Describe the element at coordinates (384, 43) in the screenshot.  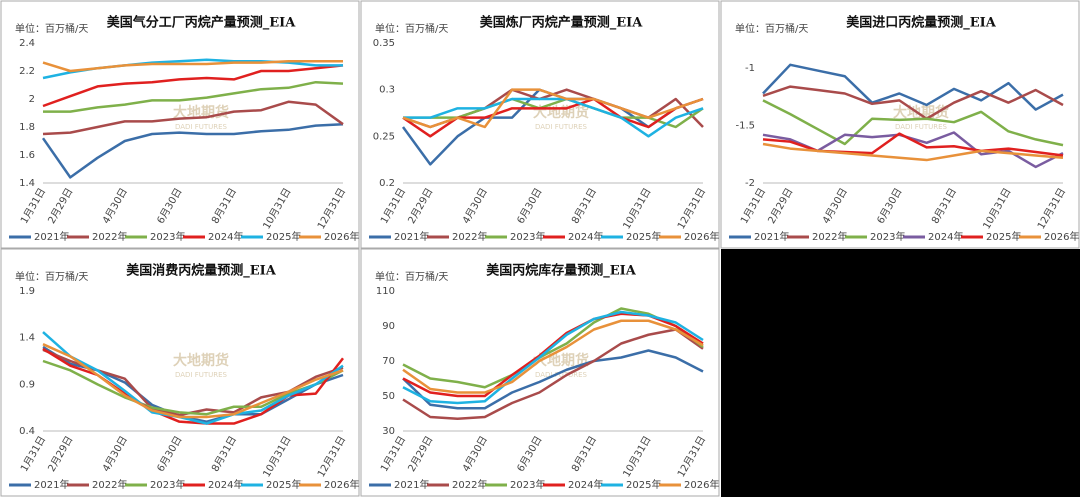
I see `y-tick-label: 0.35` at that location.